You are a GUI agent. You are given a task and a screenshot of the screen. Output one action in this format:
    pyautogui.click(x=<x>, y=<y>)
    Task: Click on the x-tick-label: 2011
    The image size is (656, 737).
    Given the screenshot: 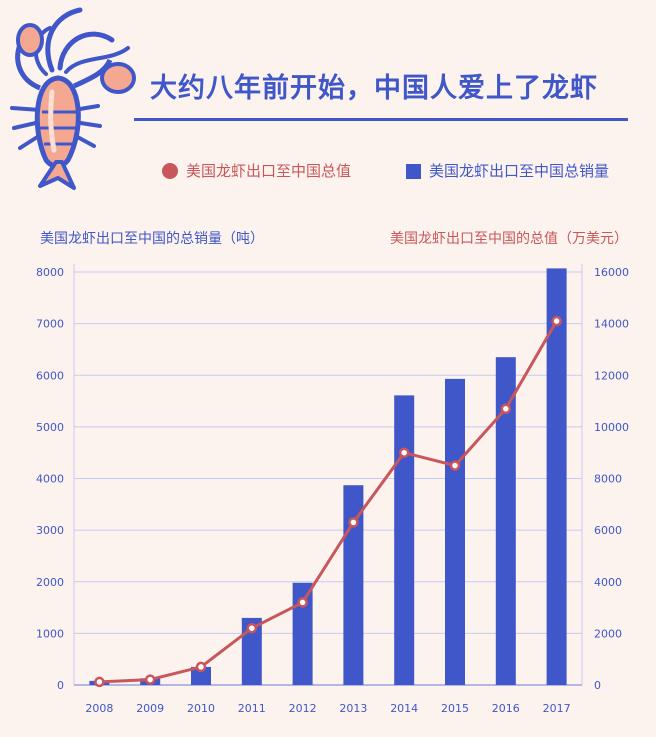 What is the action you would take?
    pyautogui.click(x=252, y=708)
    